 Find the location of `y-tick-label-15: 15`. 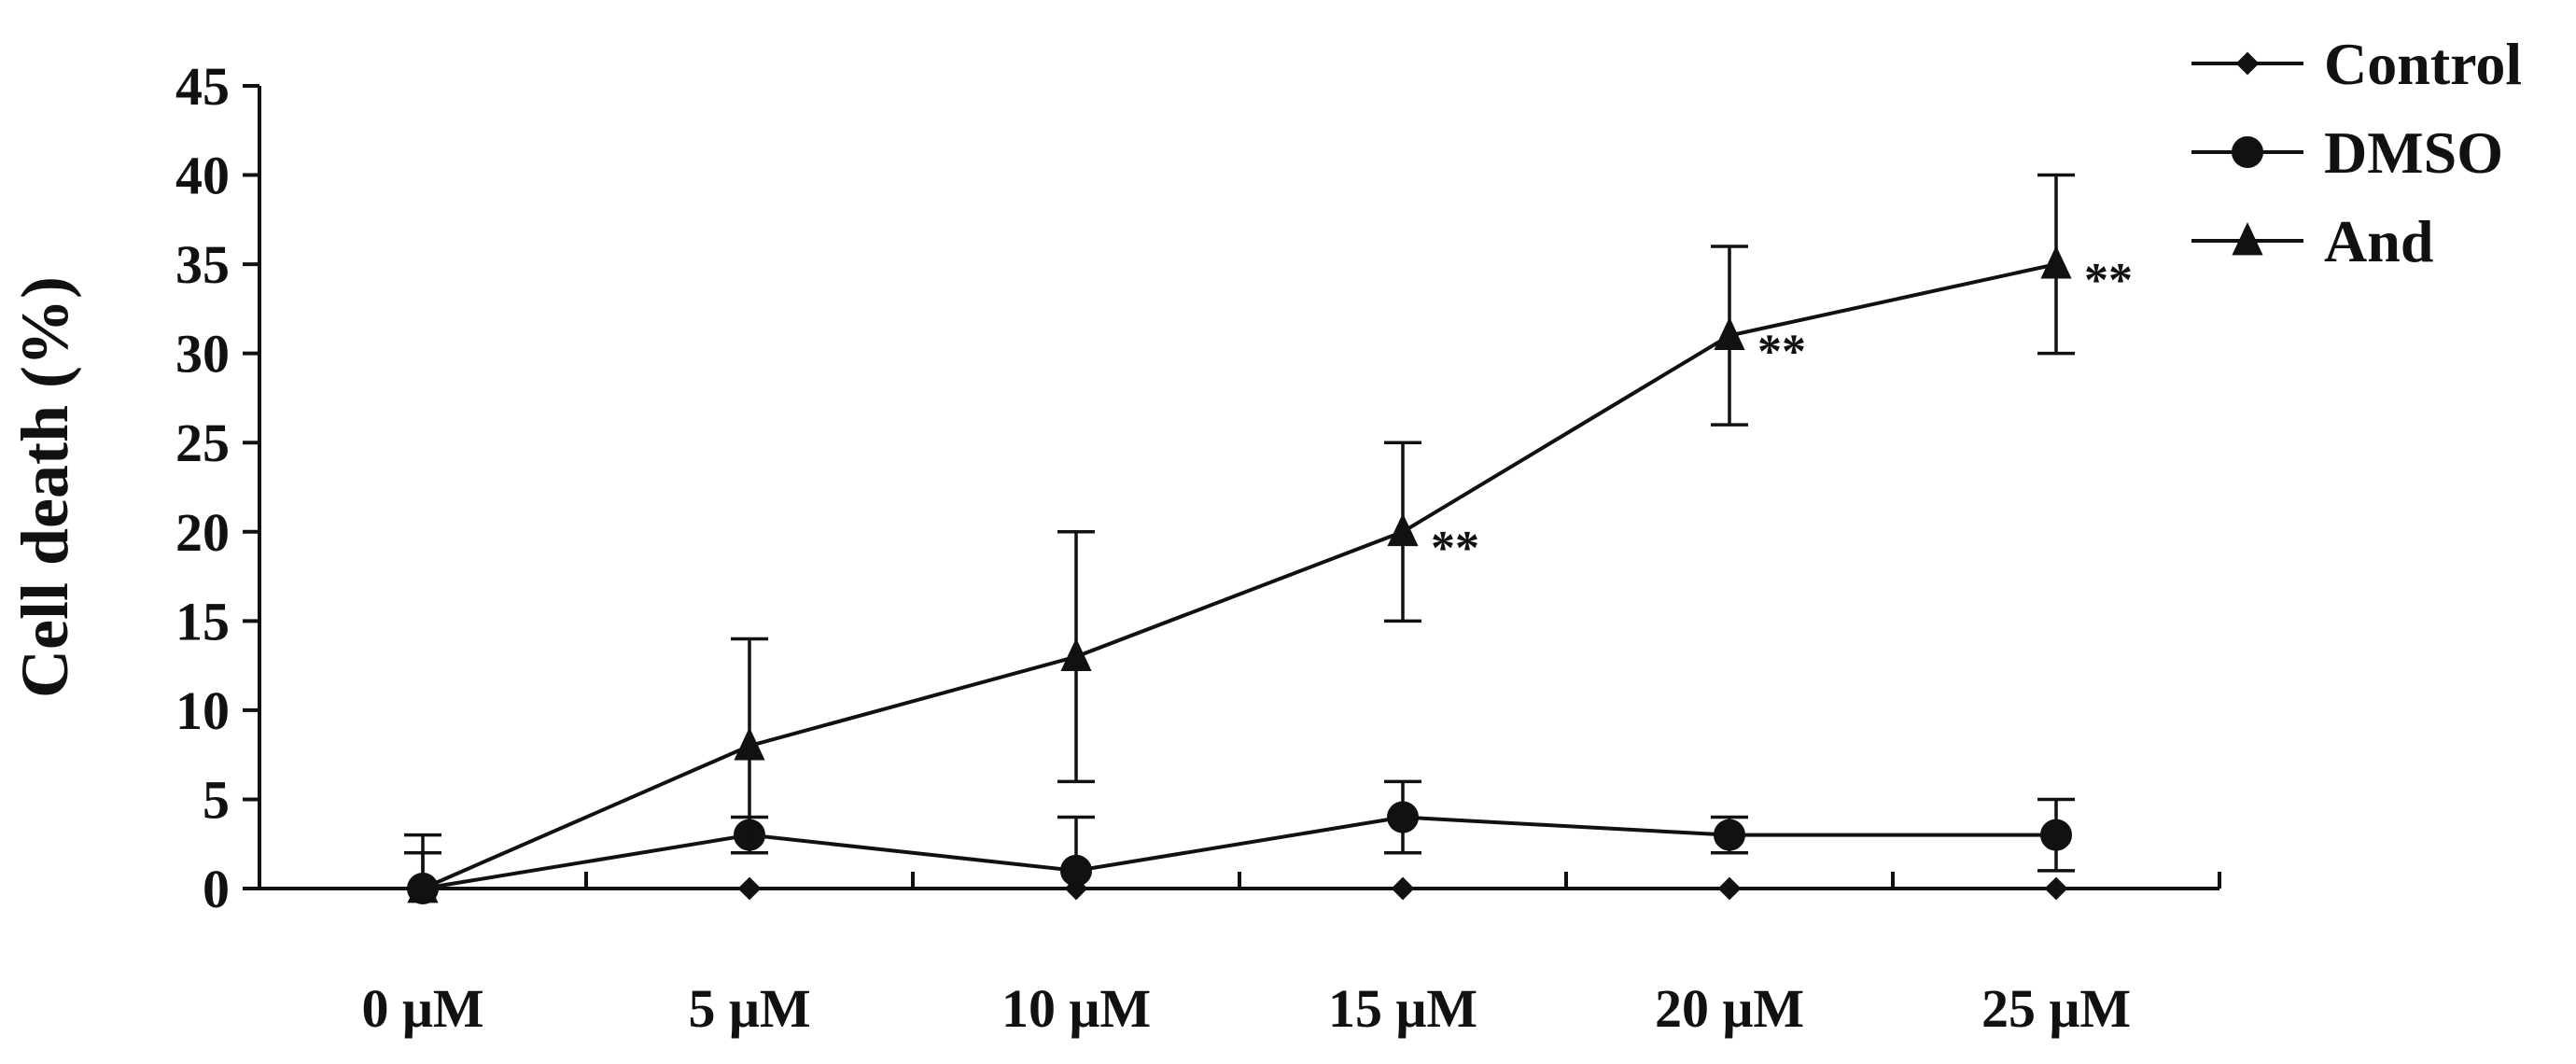

y-tick-label-15: 15 is located at coordinates (202, 621).